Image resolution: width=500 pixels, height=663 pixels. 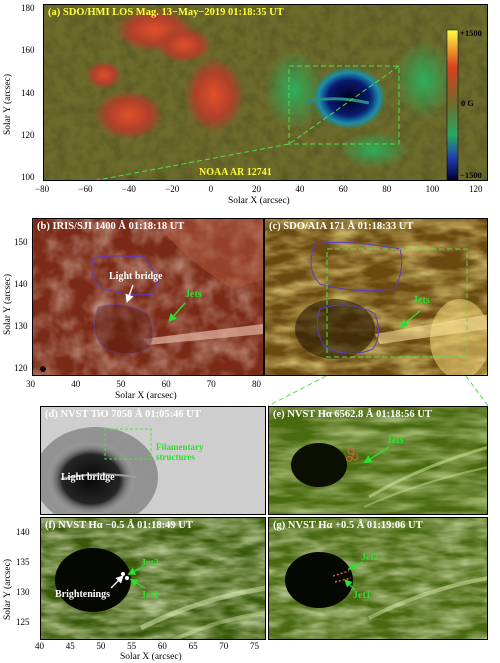 I want to click on panel-g-title: (g) NVST Hα +0.5 Å 01:19:06 UT, so click(x=348, y=525).